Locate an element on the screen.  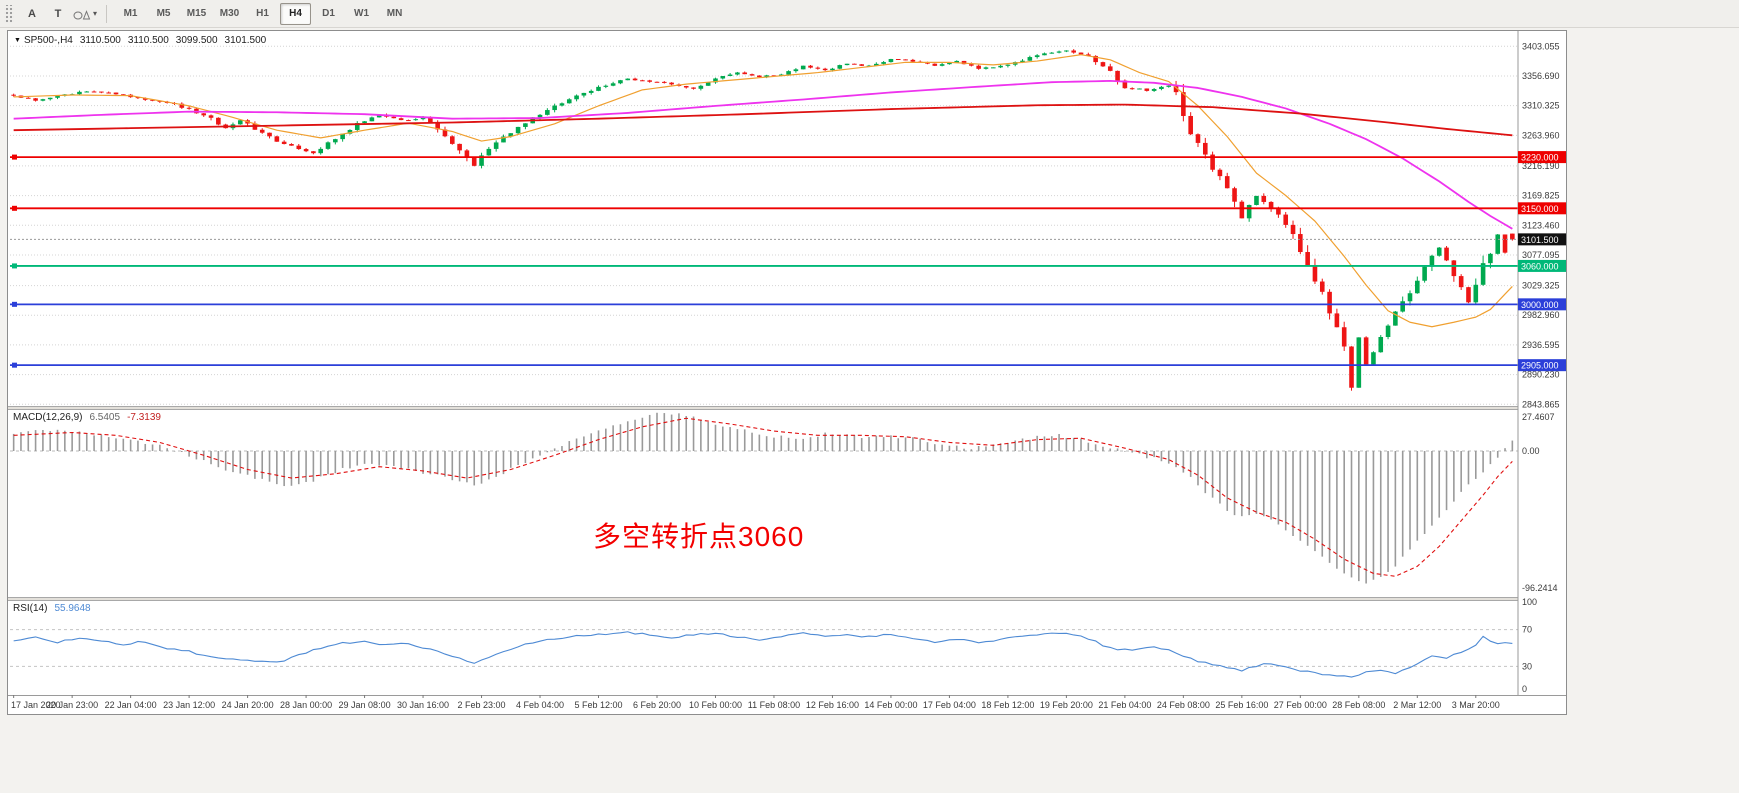
tf-button-m15: M15 is located at coordinates (196, 13).